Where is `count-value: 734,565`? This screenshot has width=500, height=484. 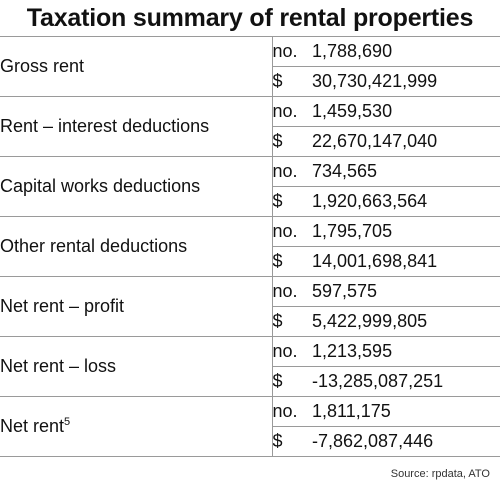
count-value: 734,565 is located at coordinates (406, 171).